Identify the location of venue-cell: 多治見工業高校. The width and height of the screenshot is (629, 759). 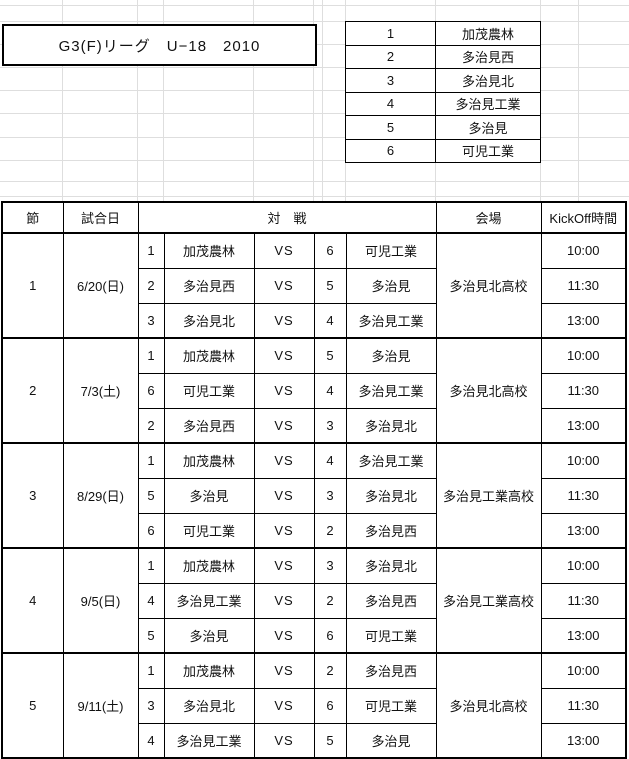
(488, 600).